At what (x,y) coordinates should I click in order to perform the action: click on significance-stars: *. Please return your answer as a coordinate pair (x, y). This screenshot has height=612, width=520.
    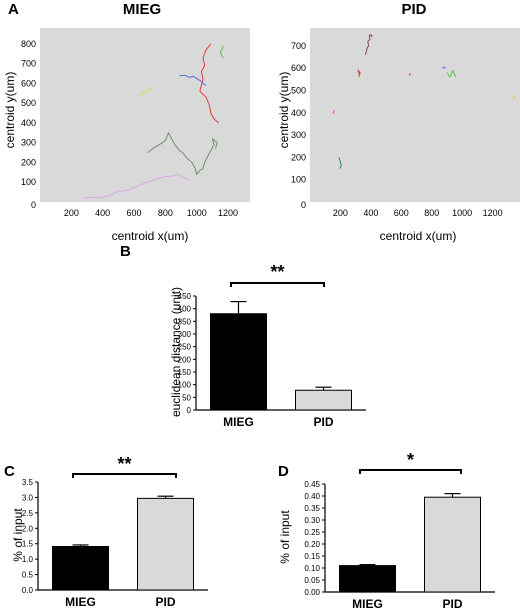
    Looking at the image, I should click on (410, 460).